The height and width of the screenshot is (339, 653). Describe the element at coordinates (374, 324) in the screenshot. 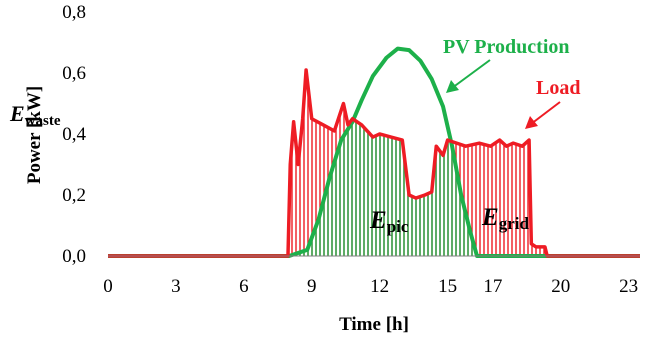

I see `x-axis-title: Time [h]` at that location.